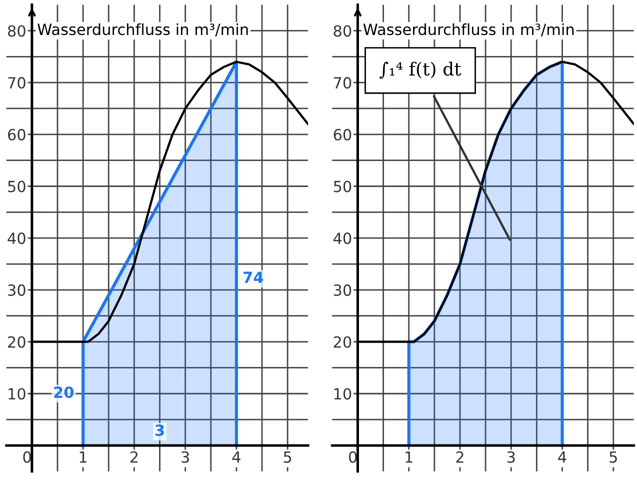 The image size is (637, 481). I want to click on annotation: 74, so click(254, 277).